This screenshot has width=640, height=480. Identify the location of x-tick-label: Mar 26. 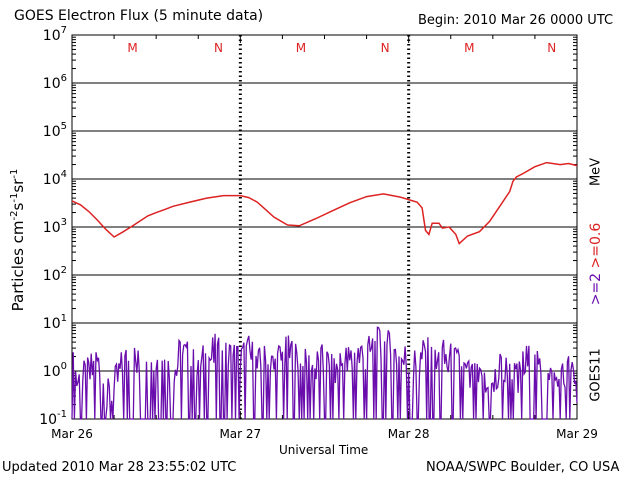
(72, 434).